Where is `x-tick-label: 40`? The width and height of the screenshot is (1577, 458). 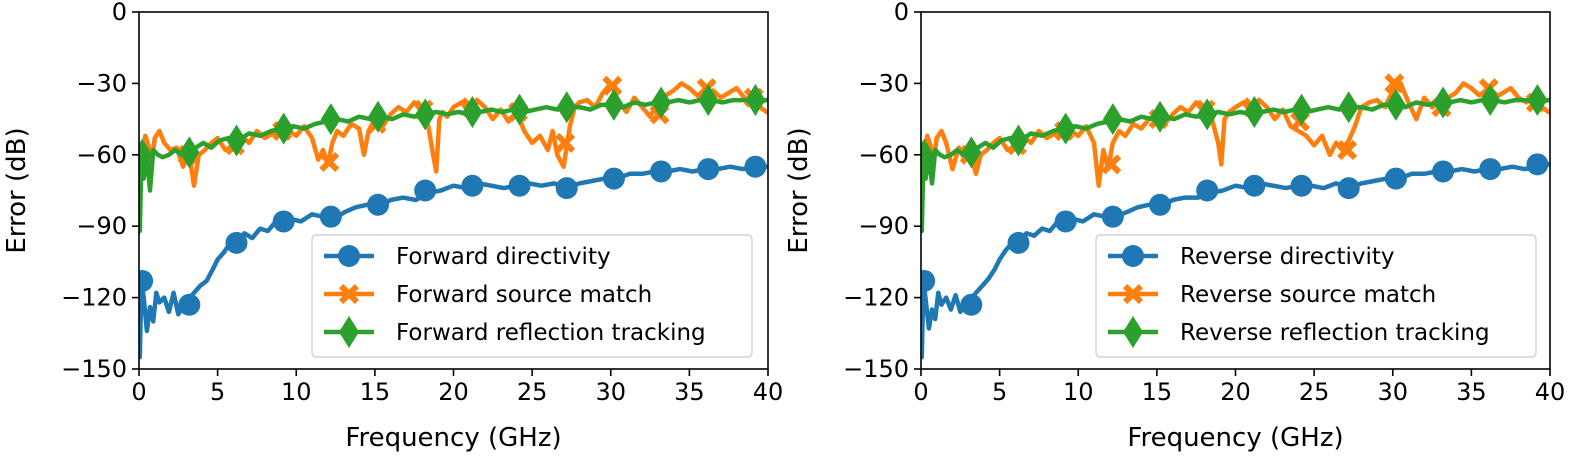
x-tick-label: 40 is located at coordinates (768, 392).